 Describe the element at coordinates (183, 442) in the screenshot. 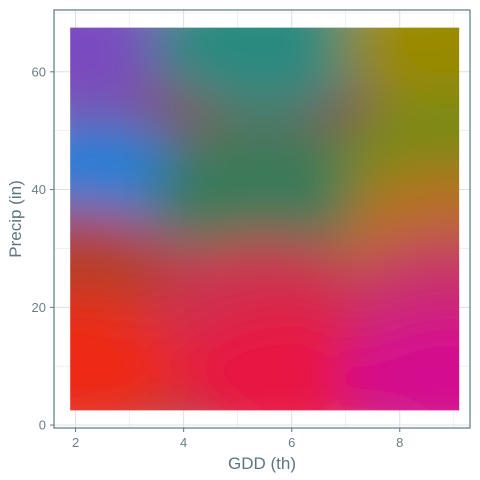

I see `x-tick-label: 4` at that location.